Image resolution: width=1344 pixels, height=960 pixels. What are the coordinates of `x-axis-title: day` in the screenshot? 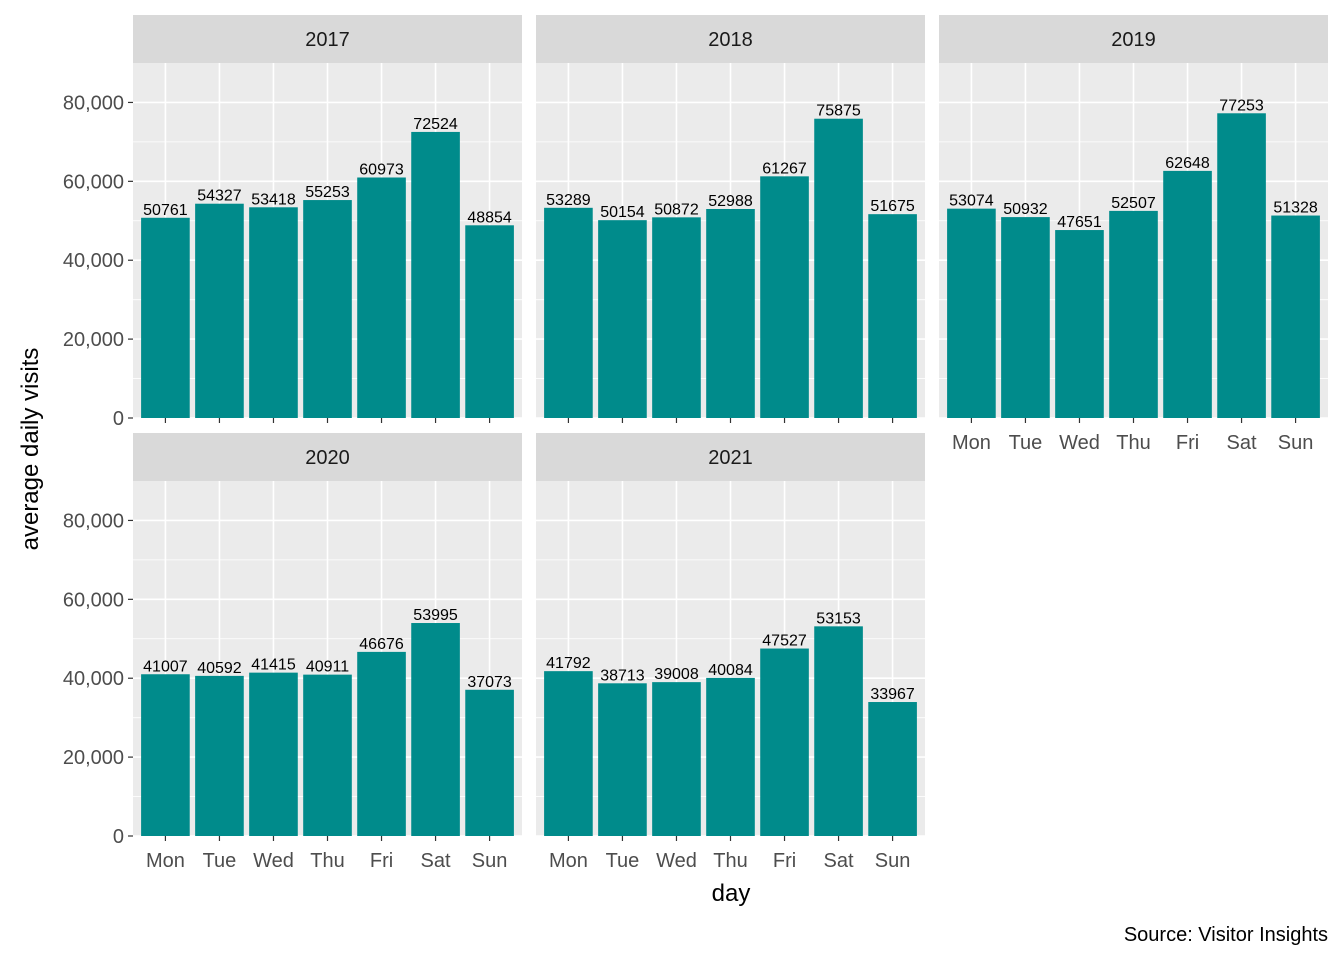 It's located at (731, 893).